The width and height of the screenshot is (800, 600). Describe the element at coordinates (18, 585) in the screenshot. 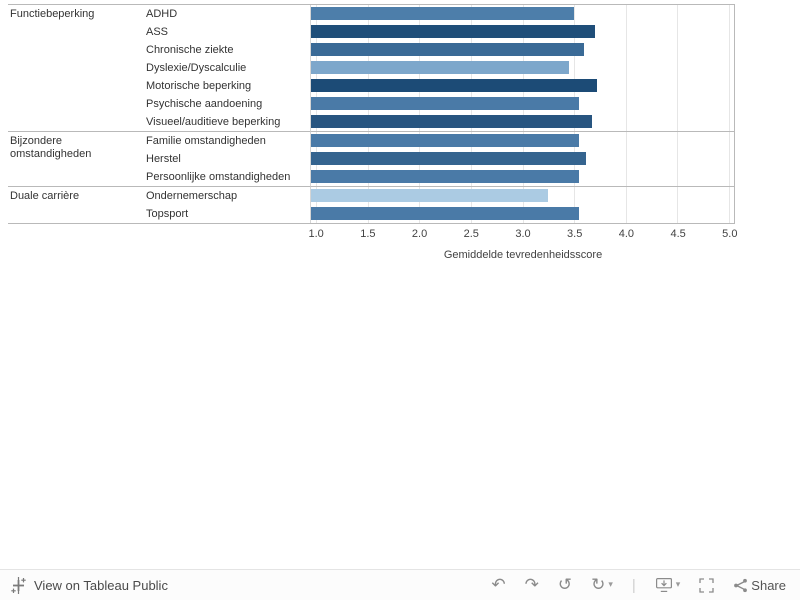

I see `tableau-logo-icon` at that location.